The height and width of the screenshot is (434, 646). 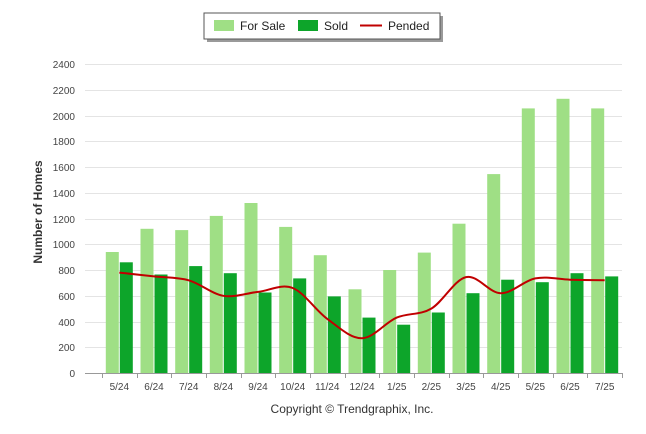 I want to click on x-tick-label: 4/25, so click(x=501, y=387).